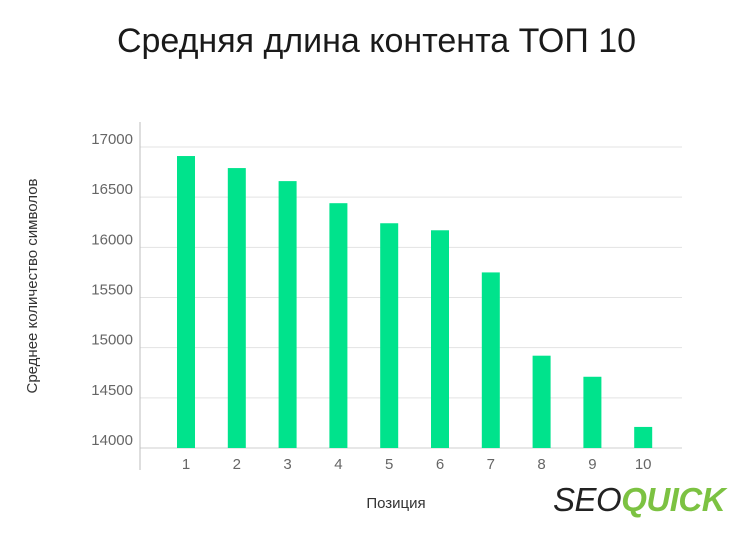 The image size is (753, 540). What do you see at coordinates (592, 464) in the screenshot?
I see `x-tick-label: 9` at bounding box center [592, 464].